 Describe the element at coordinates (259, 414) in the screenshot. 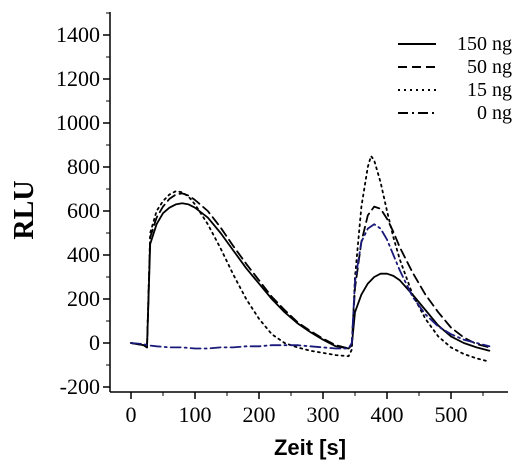

I see `x-tick-label: 200` at that location.